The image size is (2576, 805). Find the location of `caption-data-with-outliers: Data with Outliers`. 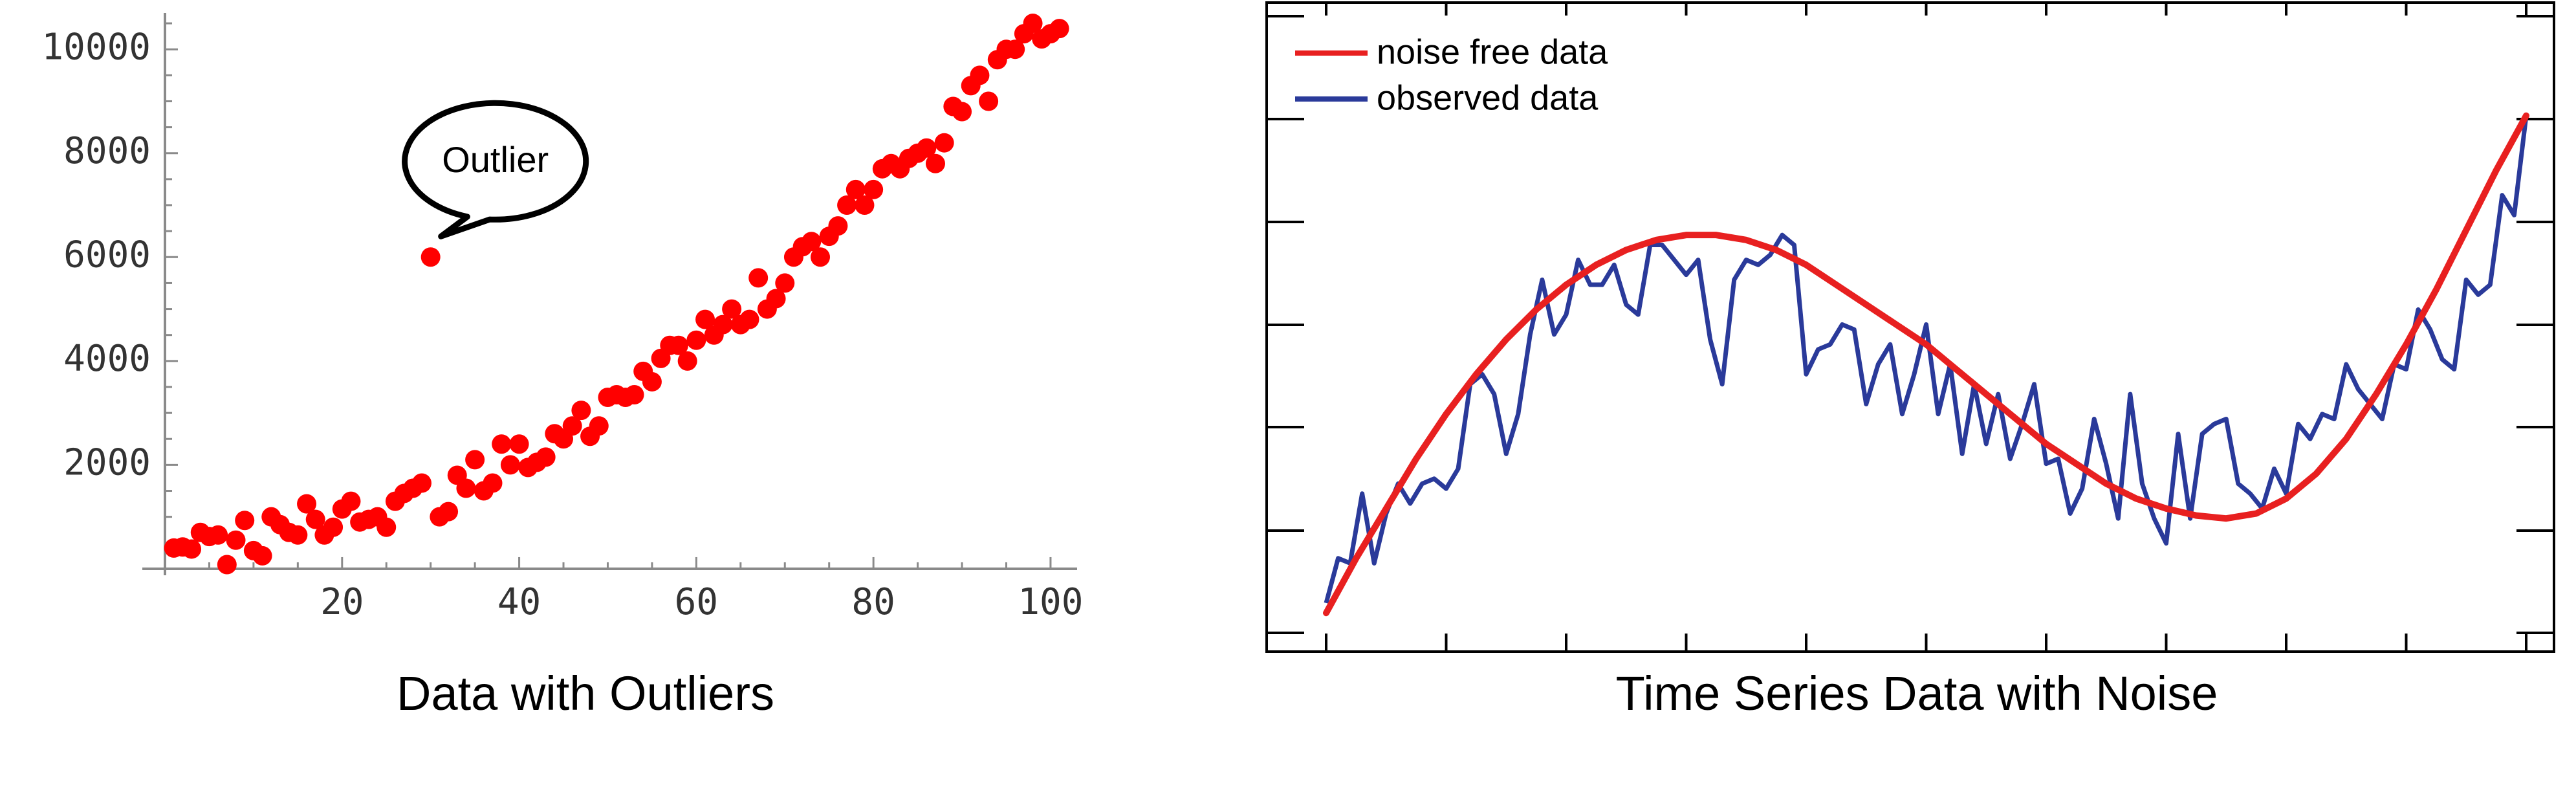

caption-data-with-outliers: Data with Outliers is located at coordinates (585, 693).